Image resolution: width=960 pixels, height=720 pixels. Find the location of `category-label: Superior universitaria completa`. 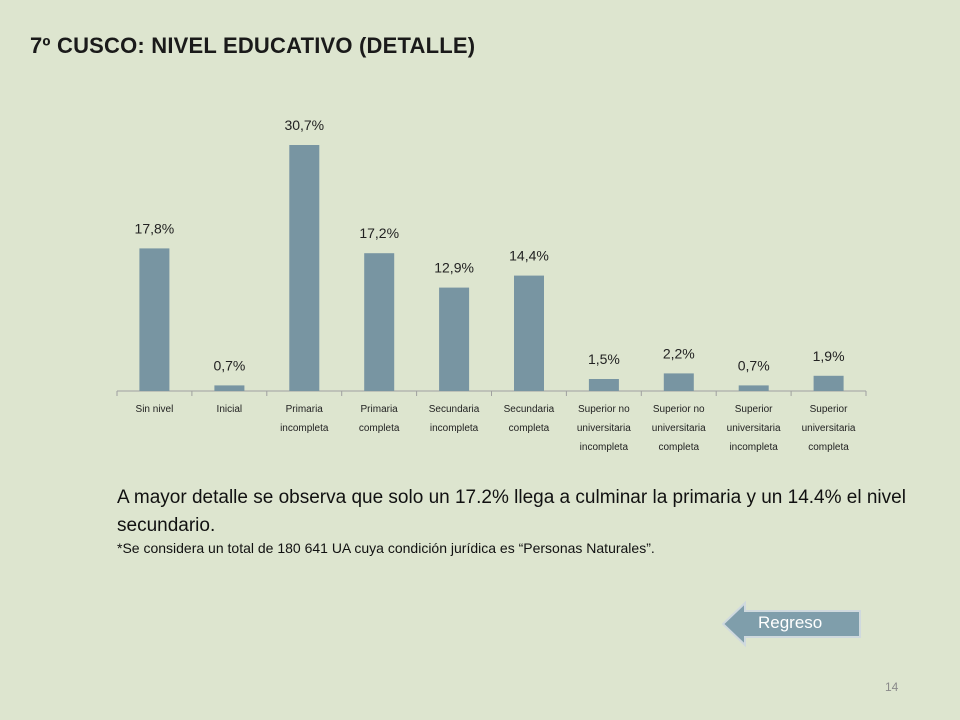

category-label: Superior universitaria completa is located at coordinates (828, 428).